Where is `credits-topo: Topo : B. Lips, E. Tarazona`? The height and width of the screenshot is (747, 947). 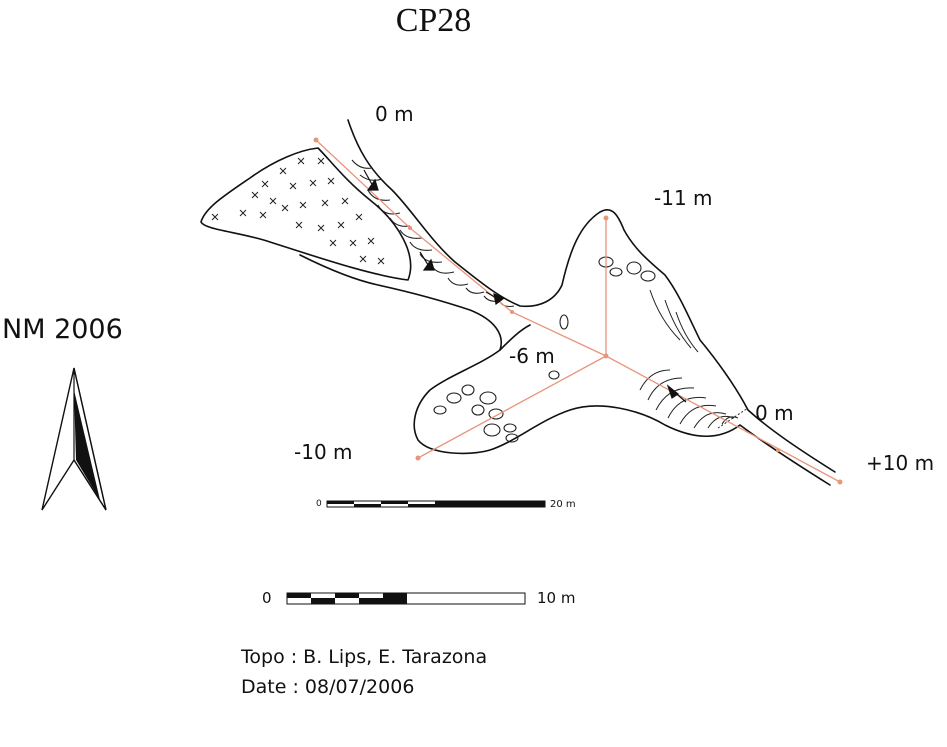
credits-topo: Topo : B. Lips, E. Tarazona is located at coordinates (364, 657).